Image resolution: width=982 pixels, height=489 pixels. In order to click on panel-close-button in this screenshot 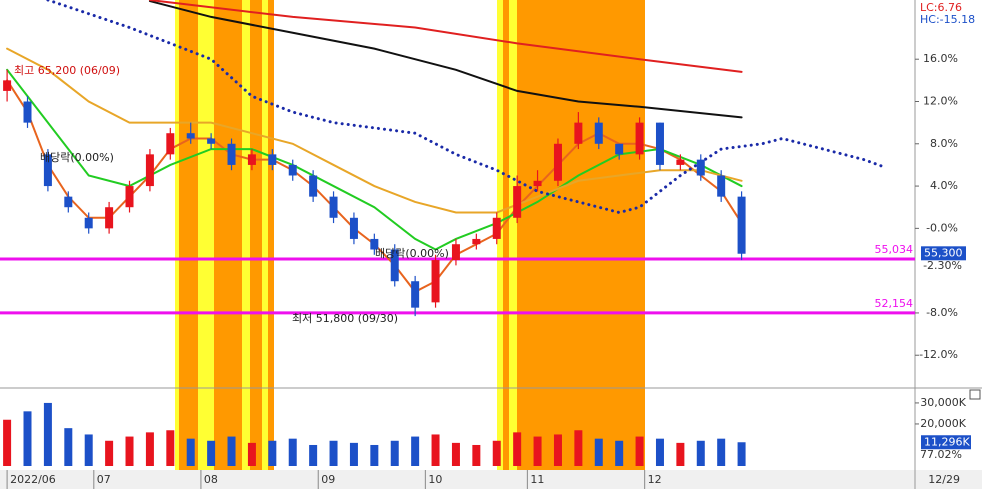, I will do `click(975, 394)`.